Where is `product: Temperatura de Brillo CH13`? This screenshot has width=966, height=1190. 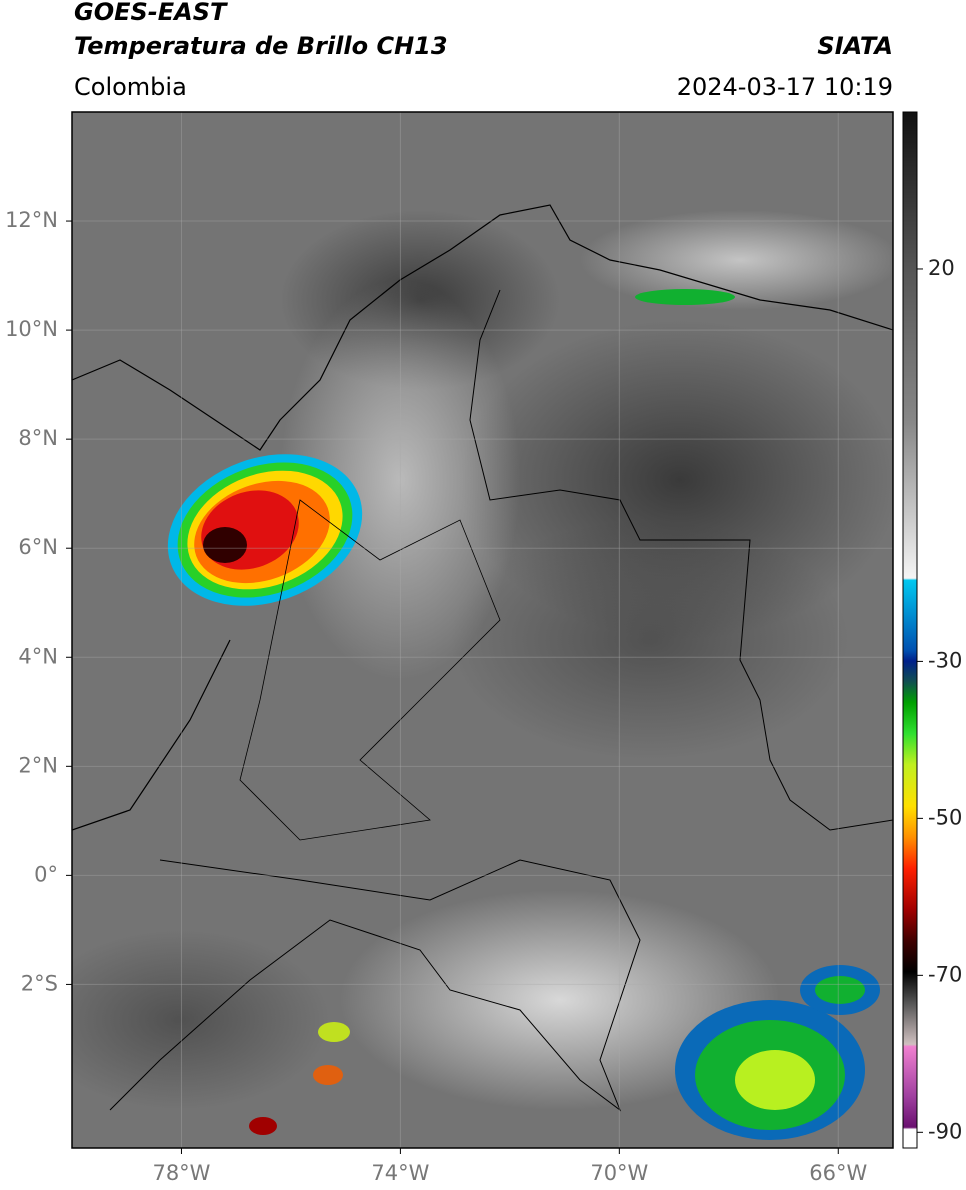
product: Temperatura de Brillo CH13 is located at coordinates (261, 46).